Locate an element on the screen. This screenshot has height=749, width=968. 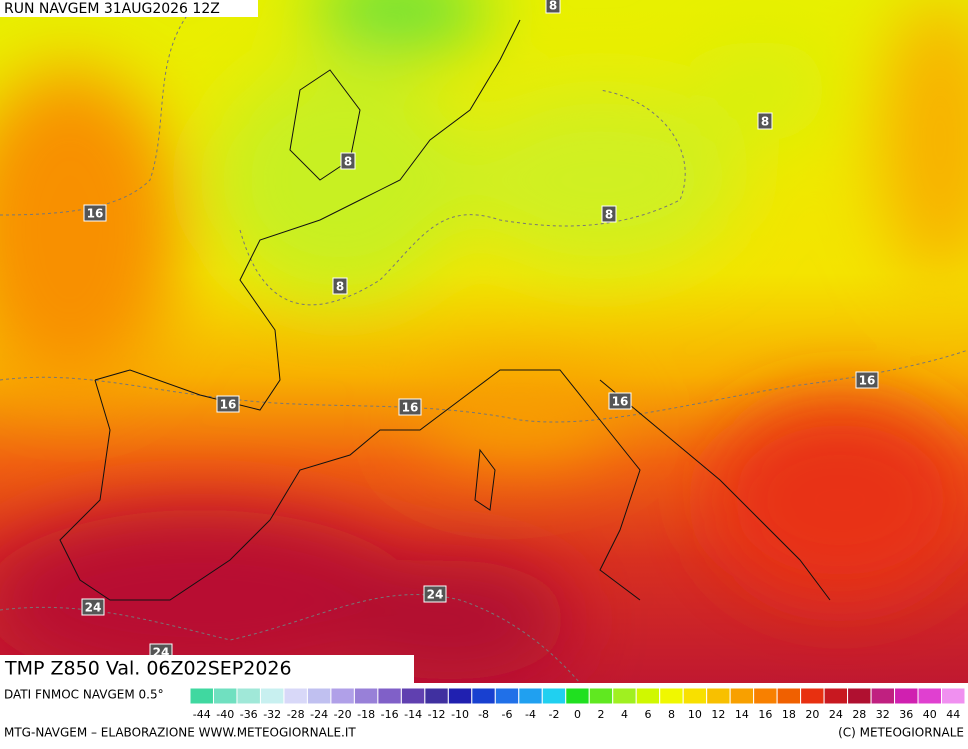
scale-label: 32 is located at coordinates (883, 714).